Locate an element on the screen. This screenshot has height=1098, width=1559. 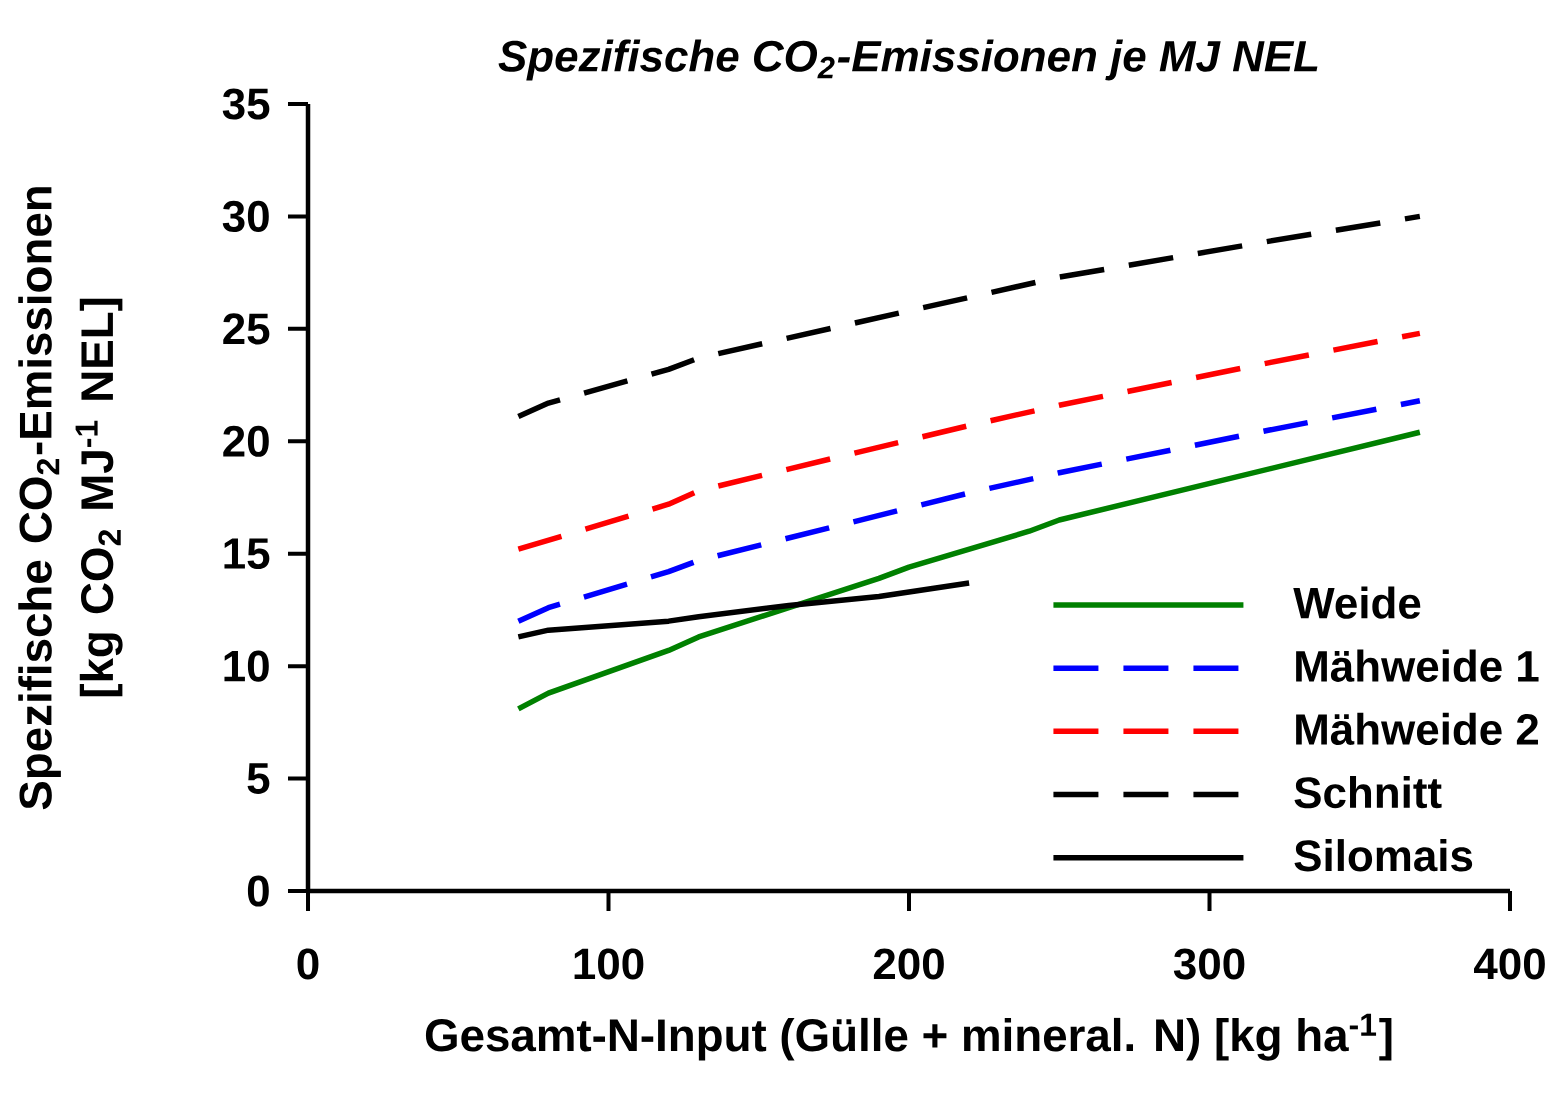
legend-label: Silomais is located at coordinates (1383, 855).